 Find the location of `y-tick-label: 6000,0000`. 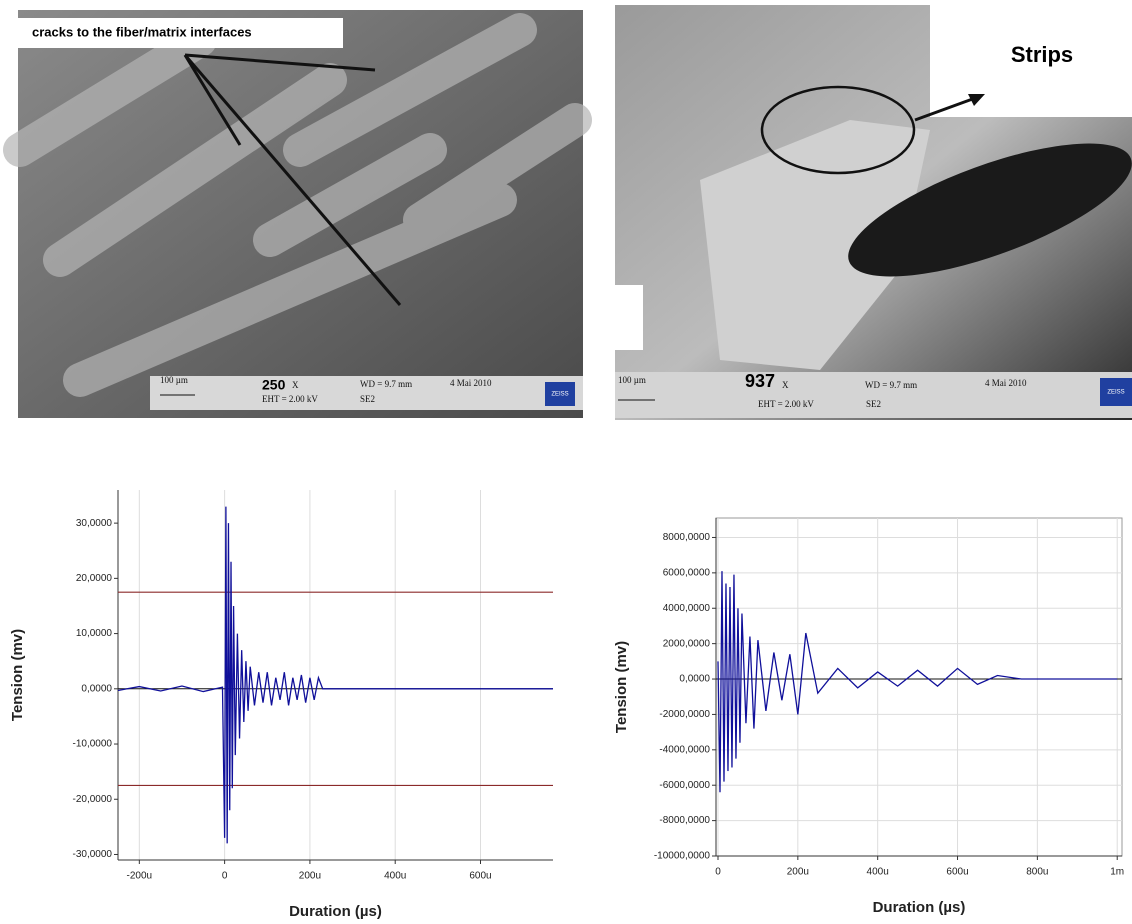

y-tick-label: 6000,0000 is located at coordinates (687, 572).